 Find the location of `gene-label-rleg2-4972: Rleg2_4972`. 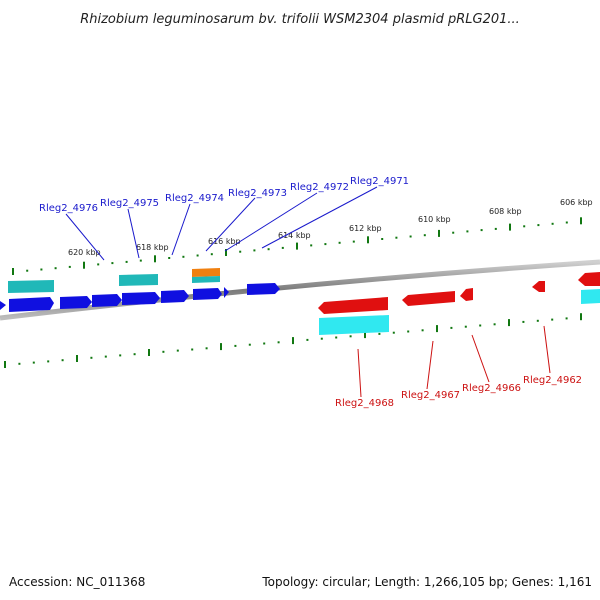

gene-label-rleg2-4972: Rleg2_4972 is located at coordinates (319, 187).